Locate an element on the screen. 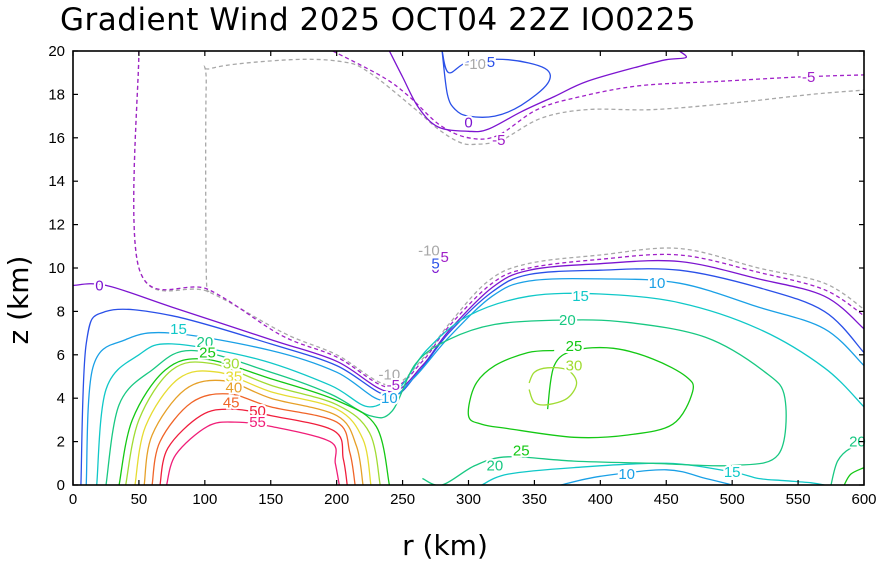 The height and width of the screenshot is (561, 879). y-tick-label-16: 16 is located at coordinates (56, 138).